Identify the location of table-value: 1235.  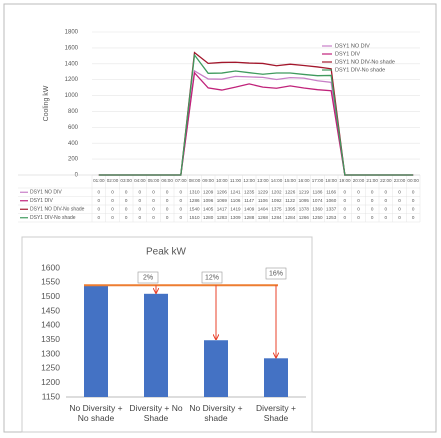
(249, 191).